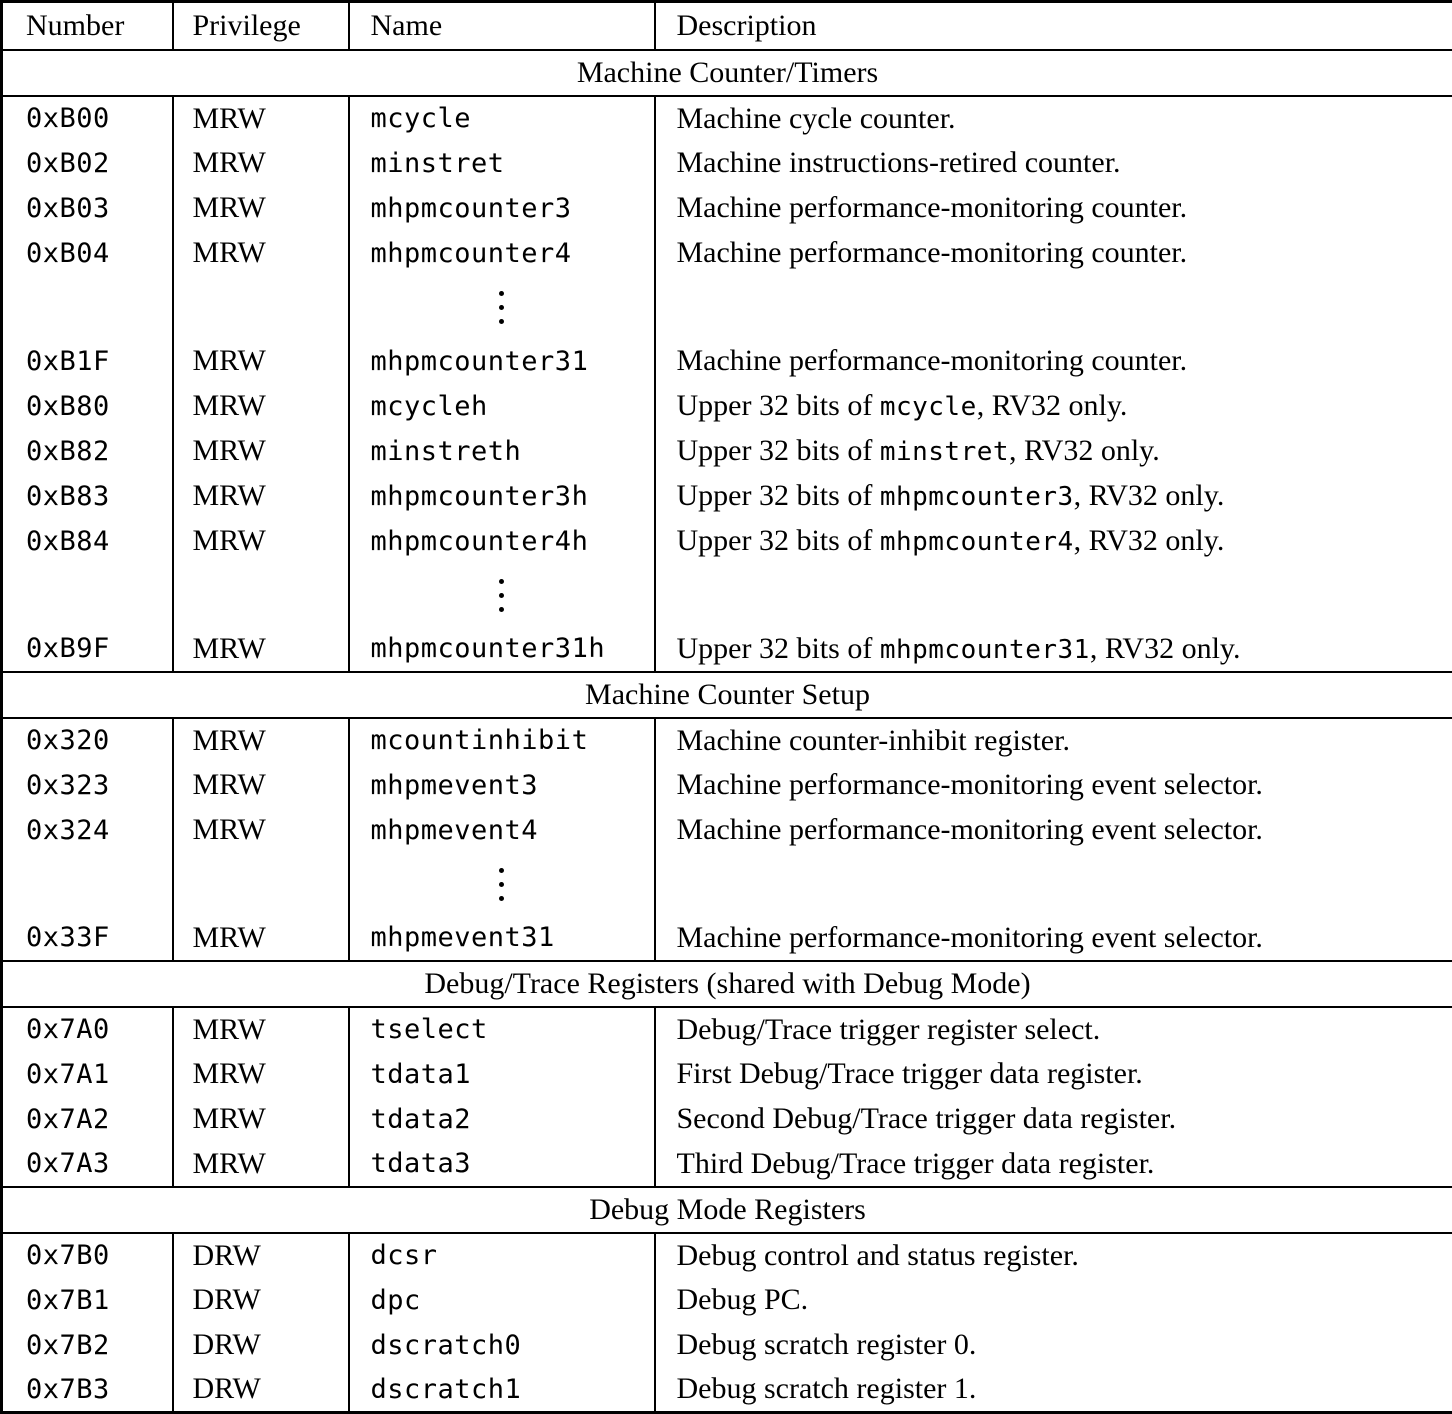 This screenshot has width=1452, height=1414. What do you see at coordinates (985, 650) in the screenshot?
I see `register-name-inline: mhpmcounter31` at bounding box center [985, 650].